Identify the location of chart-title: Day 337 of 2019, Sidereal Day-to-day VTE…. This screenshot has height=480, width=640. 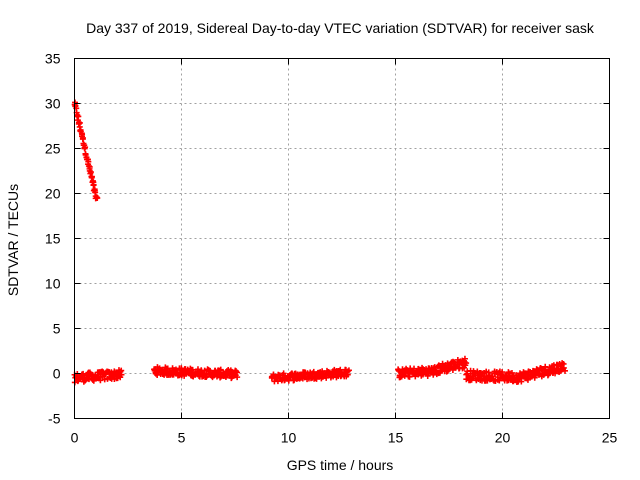
(340, 28).